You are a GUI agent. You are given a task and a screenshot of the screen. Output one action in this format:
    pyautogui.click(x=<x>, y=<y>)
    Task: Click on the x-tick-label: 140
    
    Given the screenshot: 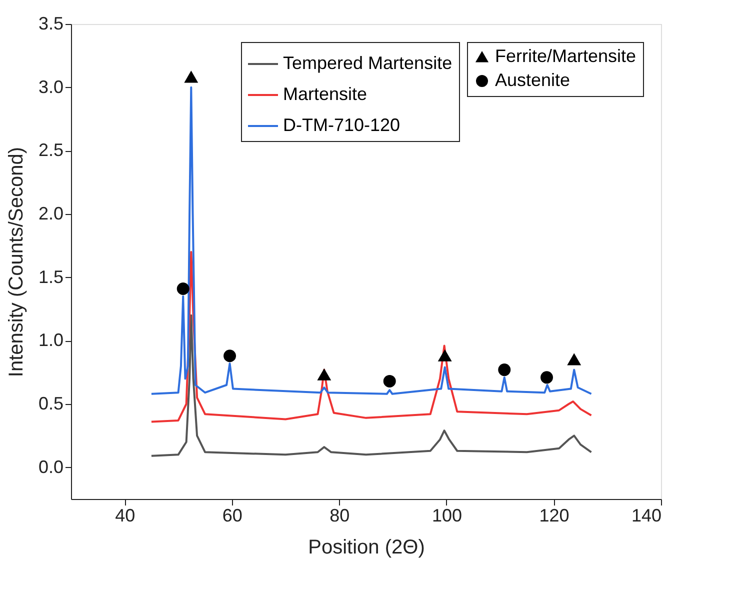 What is the action you would take?
    pyautogui.click(x=646, y=516)
    